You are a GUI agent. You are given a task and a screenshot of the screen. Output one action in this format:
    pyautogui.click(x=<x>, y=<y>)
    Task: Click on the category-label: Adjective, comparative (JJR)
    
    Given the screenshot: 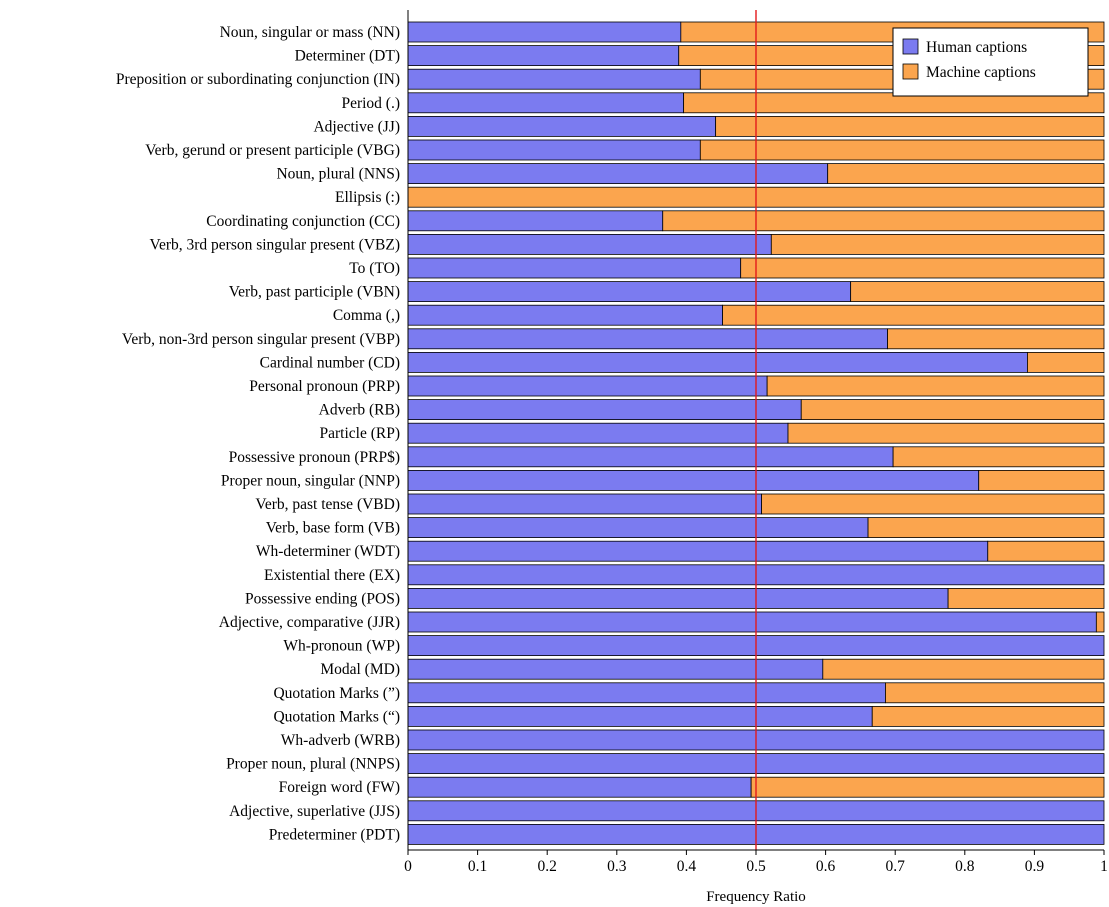 What is the action you would take?
    pyautogui.click(x=309, y=622)
    